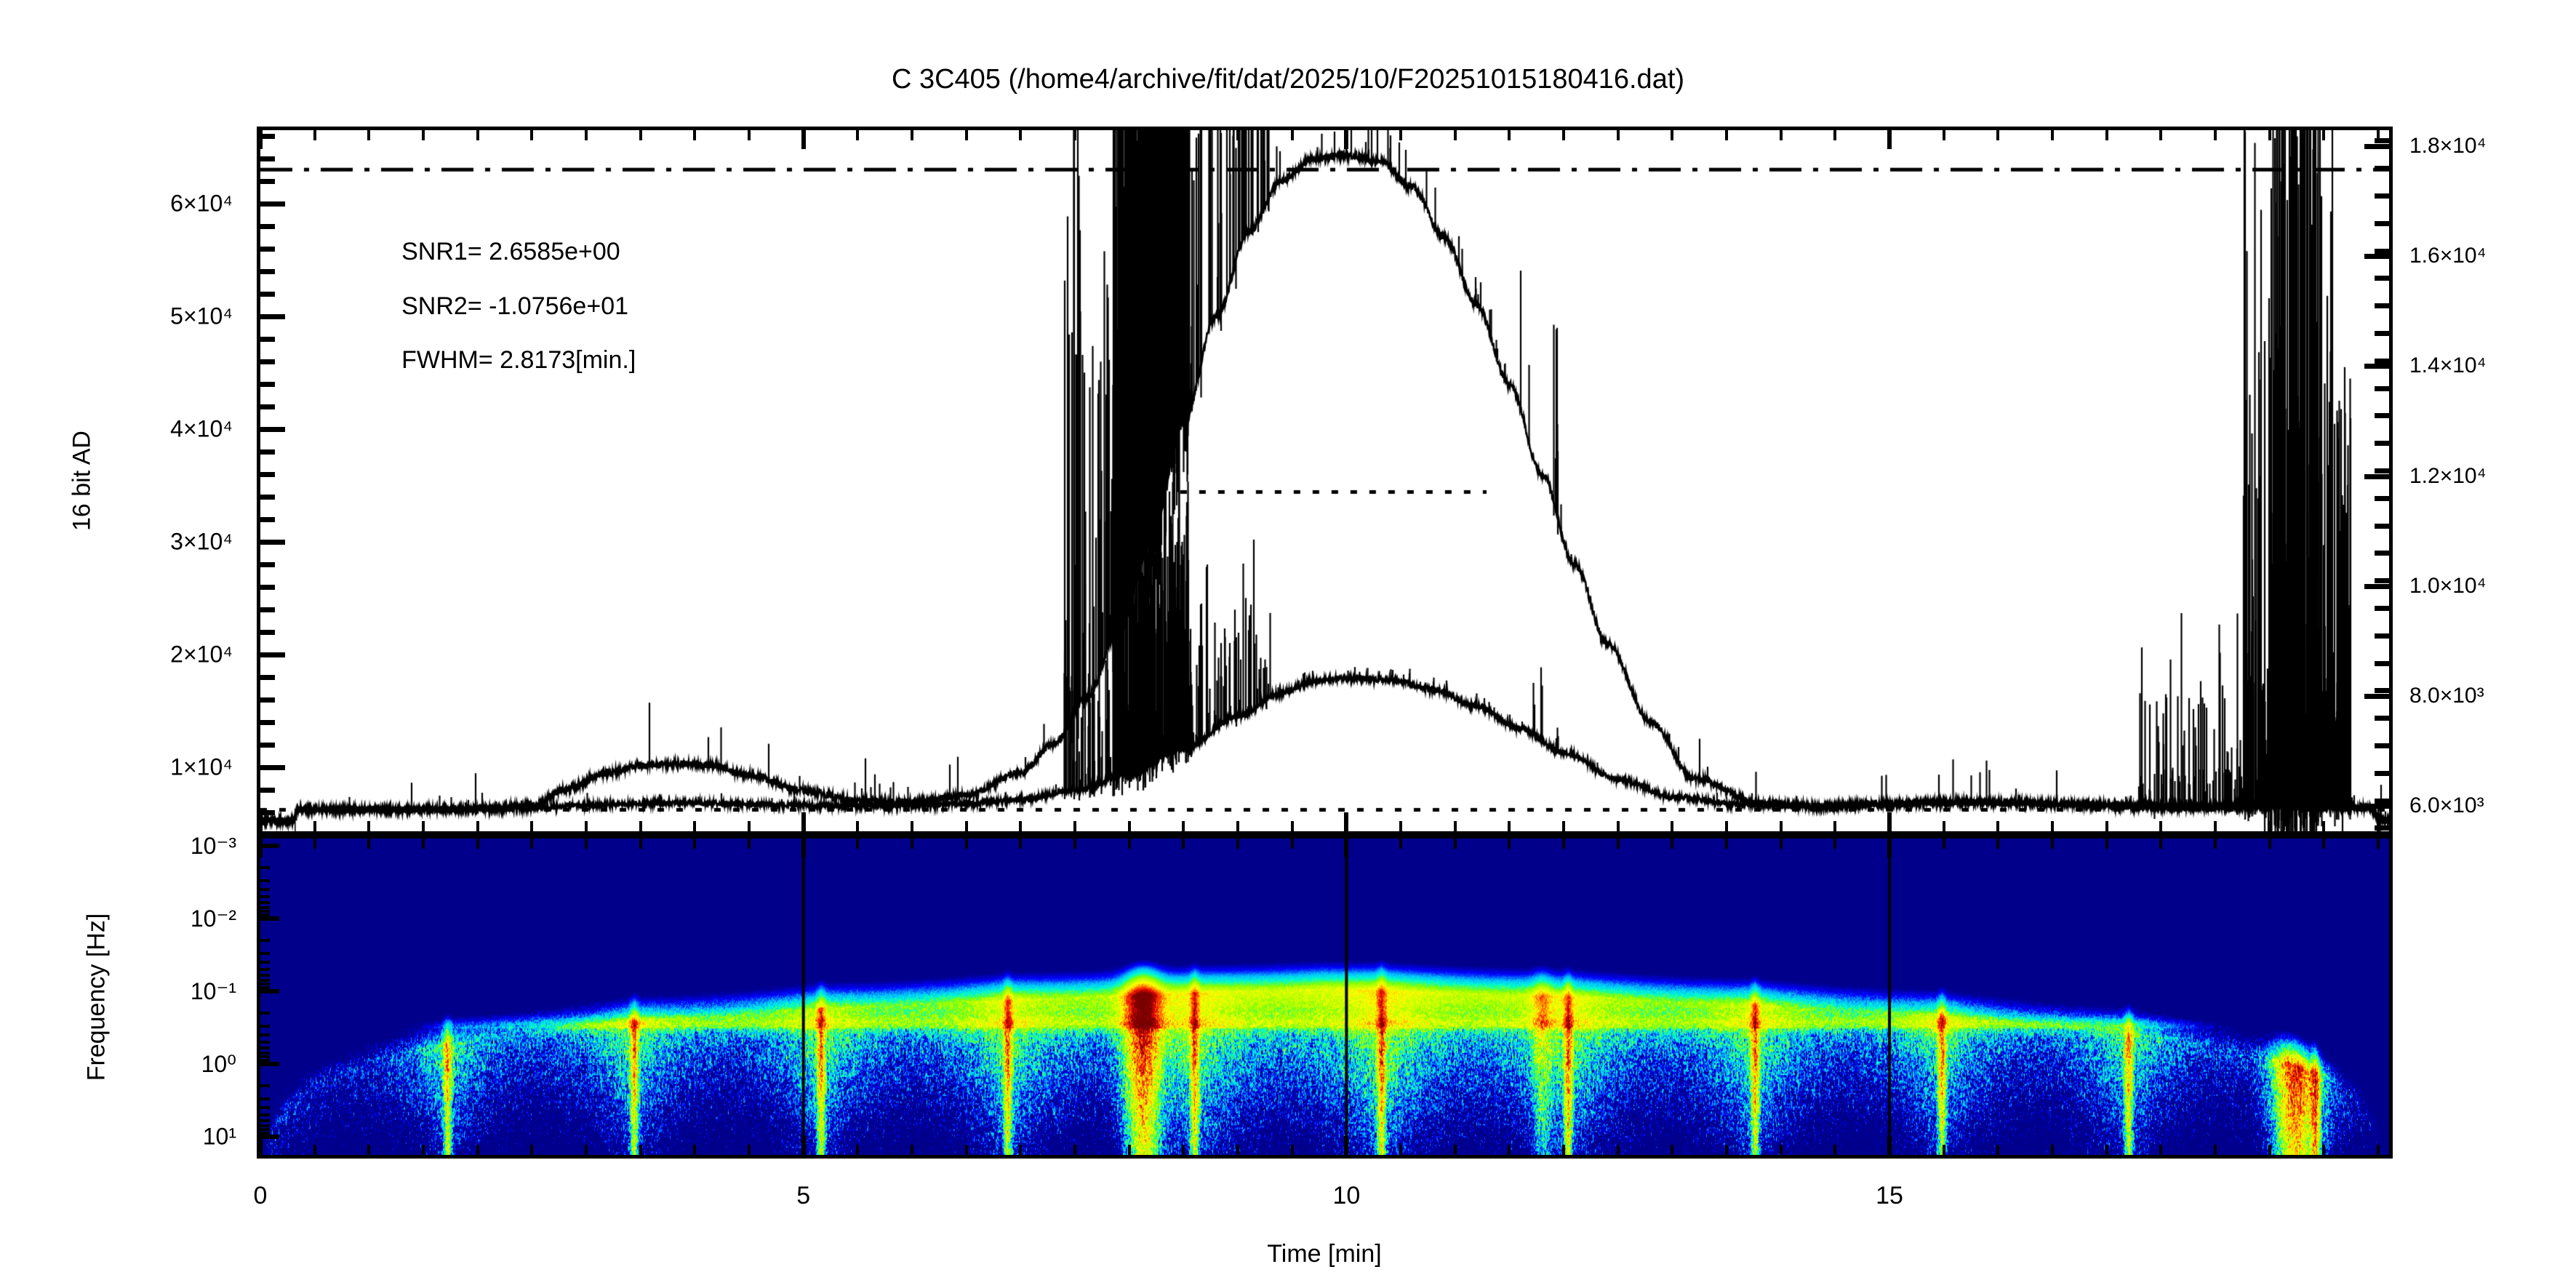  I want to click on y-axis-tick-label: 5×10⁴, so click(201, 316).